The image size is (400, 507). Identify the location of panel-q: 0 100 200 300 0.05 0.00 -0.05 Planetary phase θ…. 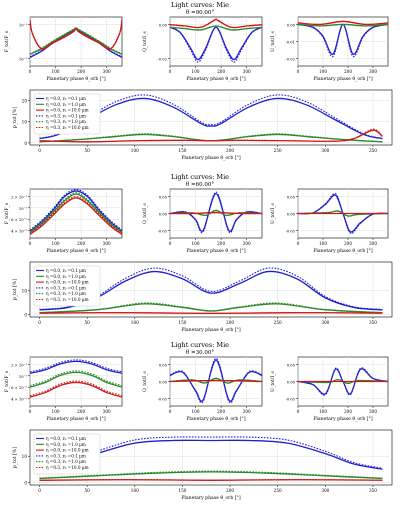
(202, 221).